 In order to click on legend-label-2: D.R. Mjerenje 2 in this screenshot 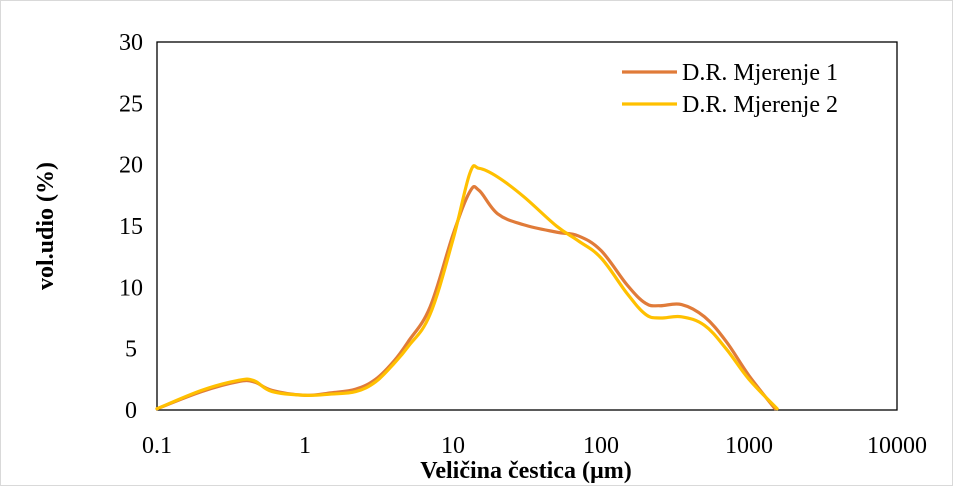, I will do `click(760, 105)`.